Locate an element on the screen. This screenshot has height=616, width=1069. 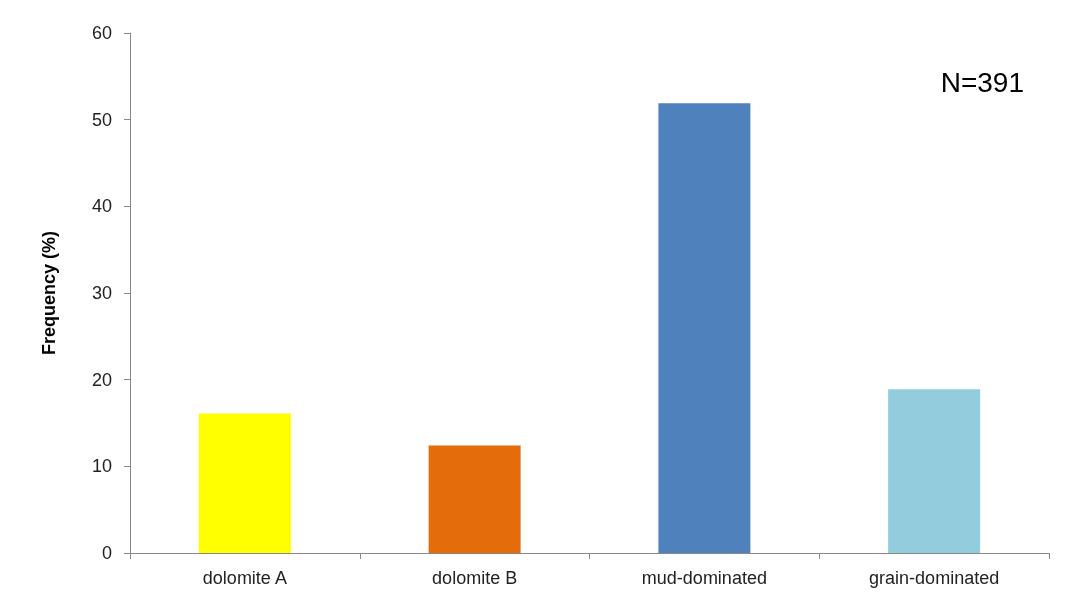
y-tick-label: 40 is located at coordinates (101, 206).